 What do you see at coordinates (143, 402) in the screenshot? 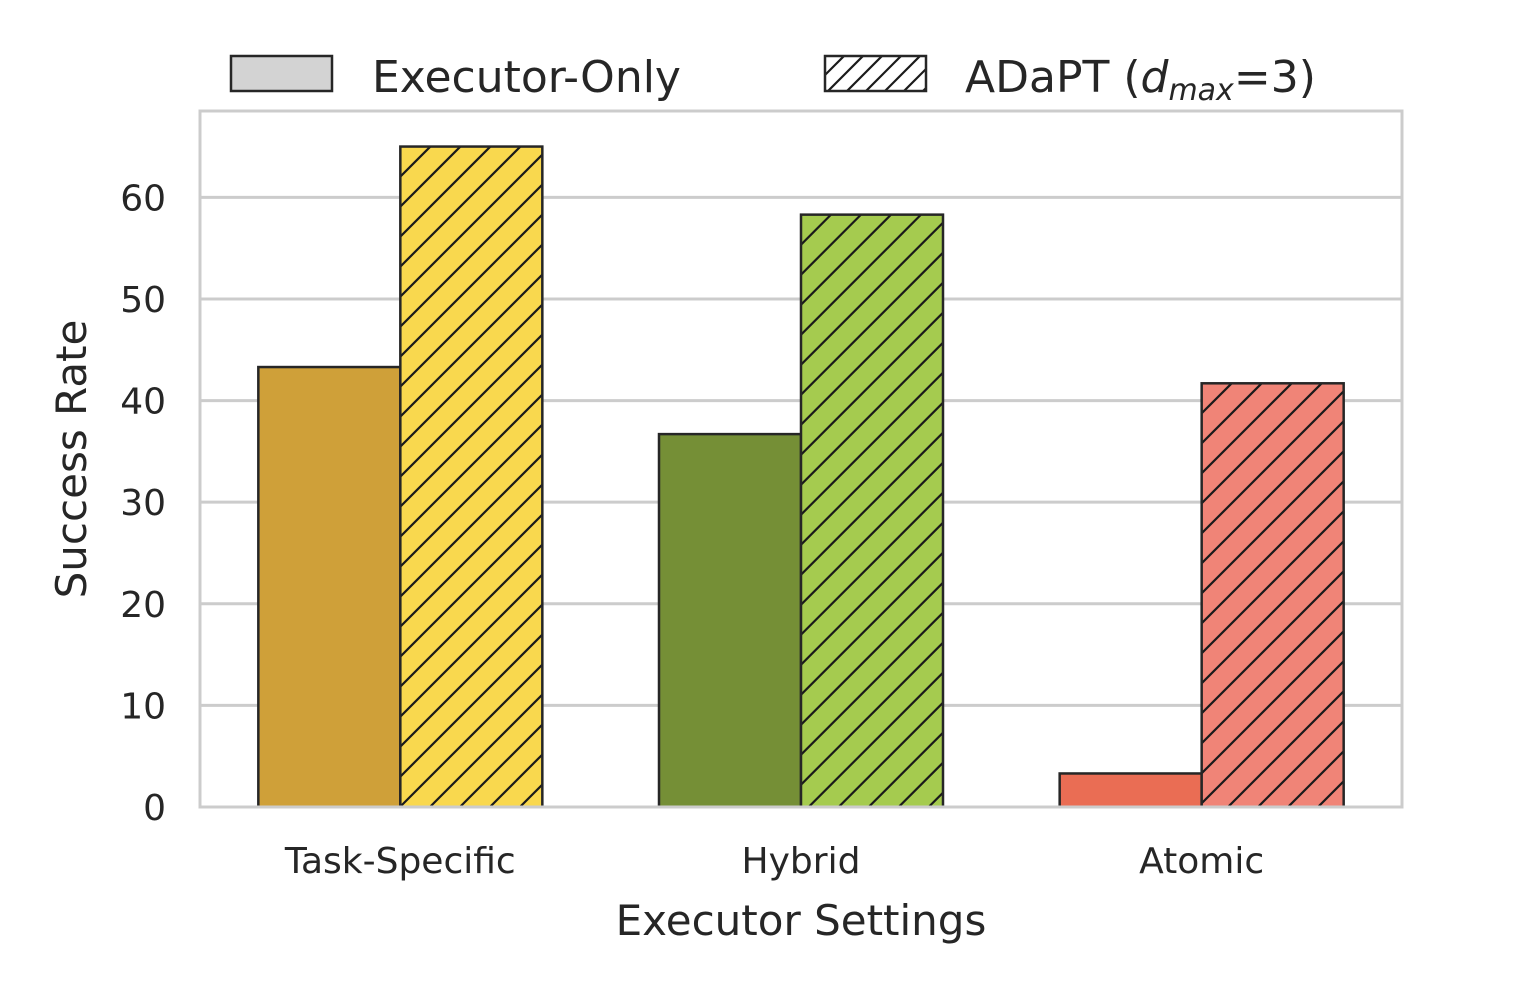
I see `y-tick-label: 40` at bounding box center [143, 402].